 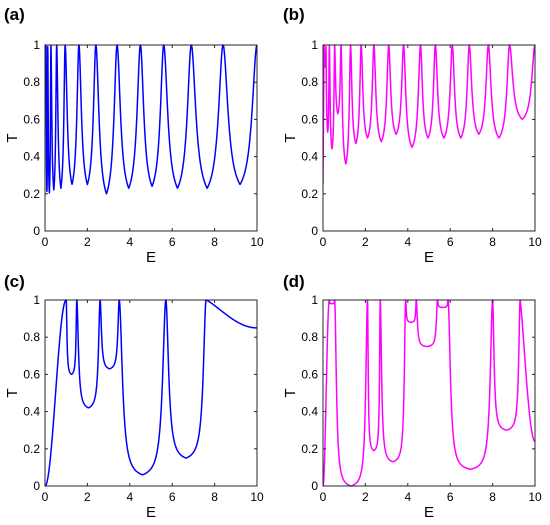 I want to click on panel-label: (b), so click(x=294, y=14).